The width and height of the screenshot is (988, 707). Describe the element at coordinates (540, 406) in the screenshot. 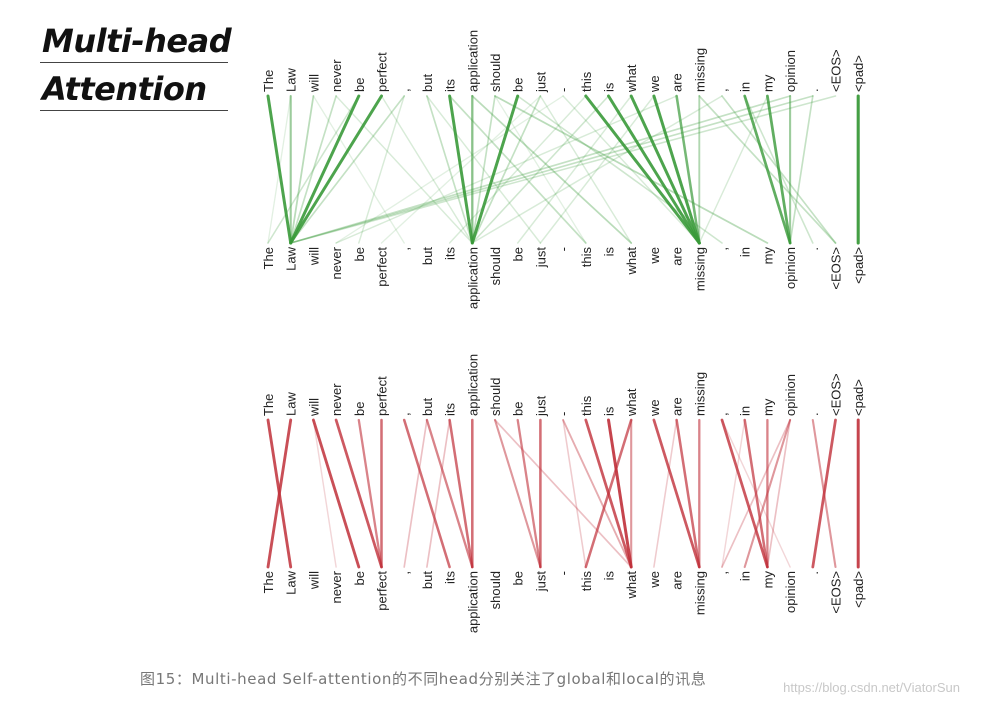

I see `token-label-top: just` at that location.